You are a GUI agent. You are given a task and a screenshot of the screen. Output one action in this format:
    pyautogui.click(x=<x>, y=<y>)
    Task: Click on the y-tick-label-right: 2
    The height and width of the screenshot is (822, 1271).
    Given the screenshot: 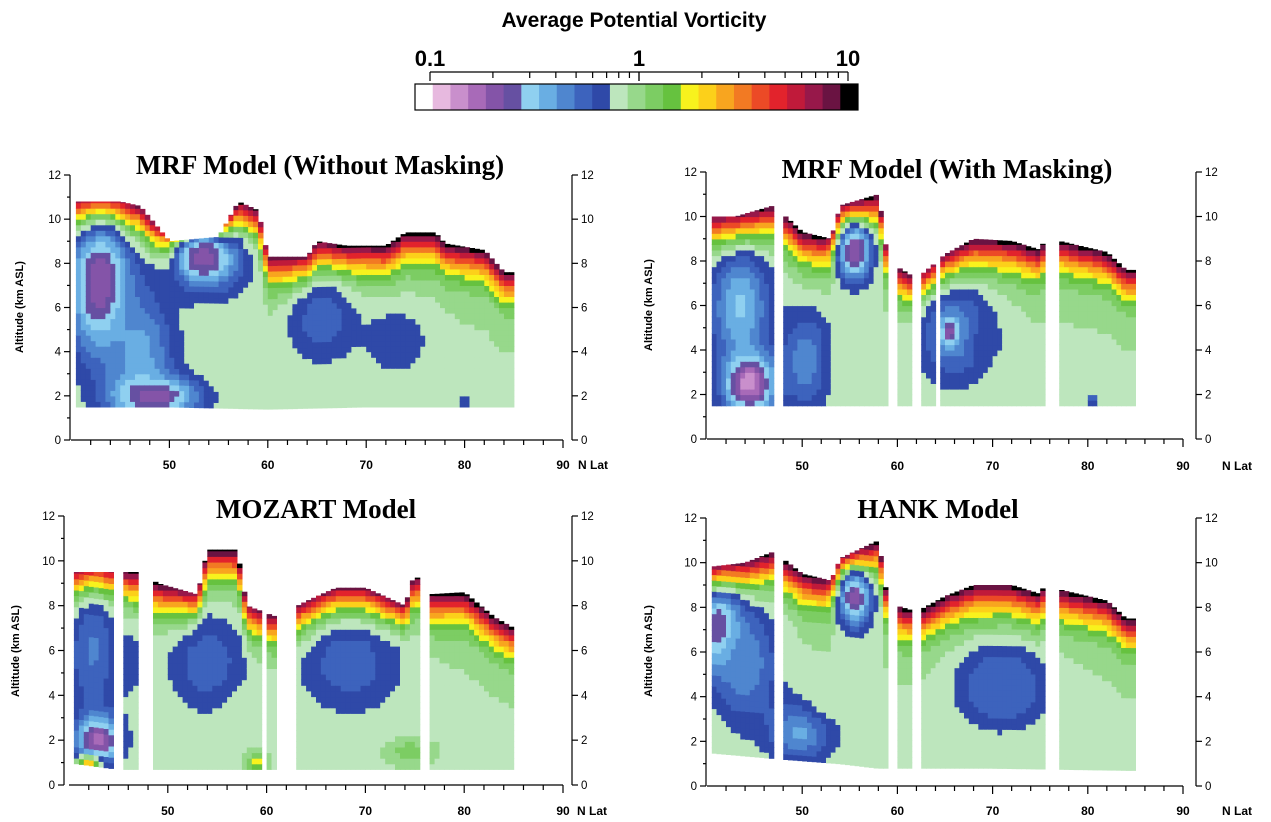 What is the action you would take?
    pyautogui.click(x=584, y=397)
    